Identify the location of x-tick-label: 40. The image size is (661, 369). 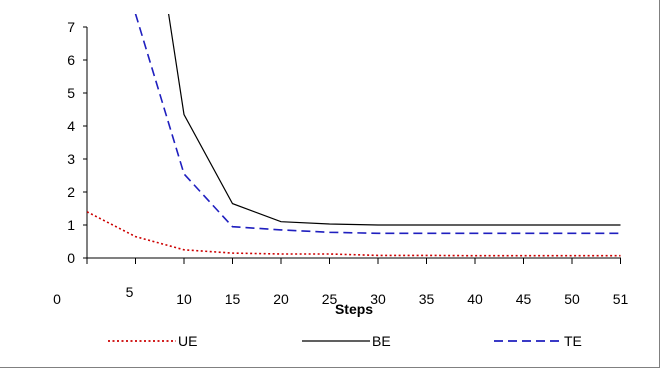
(475, 299).